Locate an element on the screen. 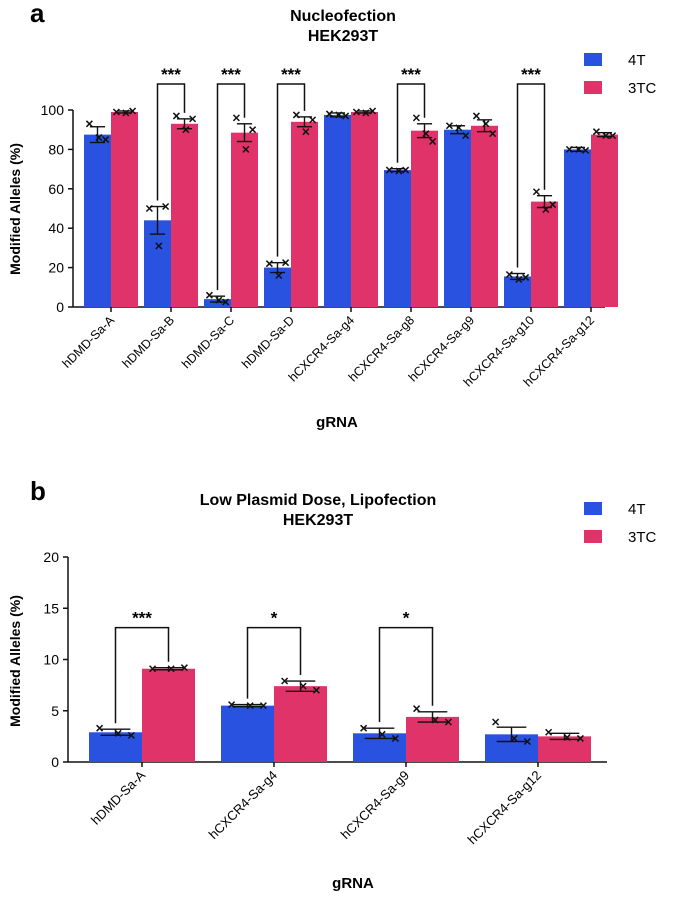 This screenshot has height=897, width=685. y-tick-label: 40 is located at coordinates (56, 228).